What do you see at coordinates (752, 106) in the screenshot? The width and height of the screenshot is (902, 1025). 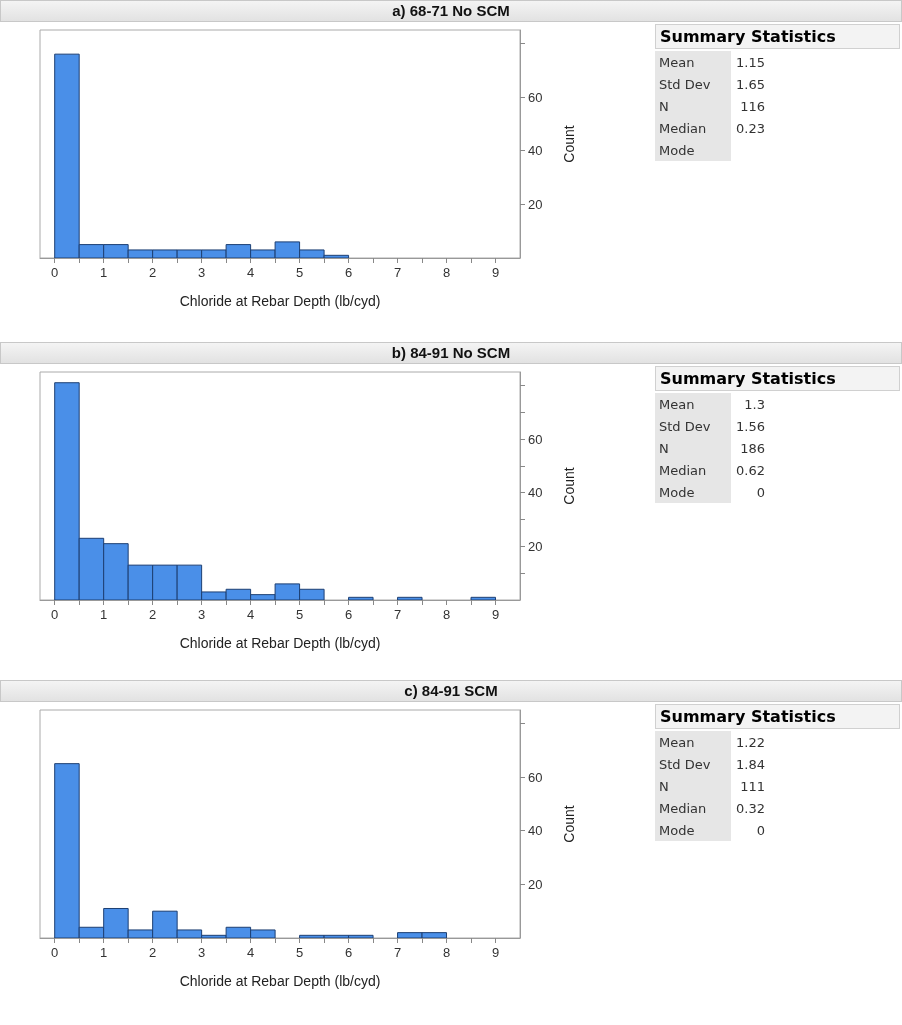 I see `text: 116` at bounding box center [752, 106].